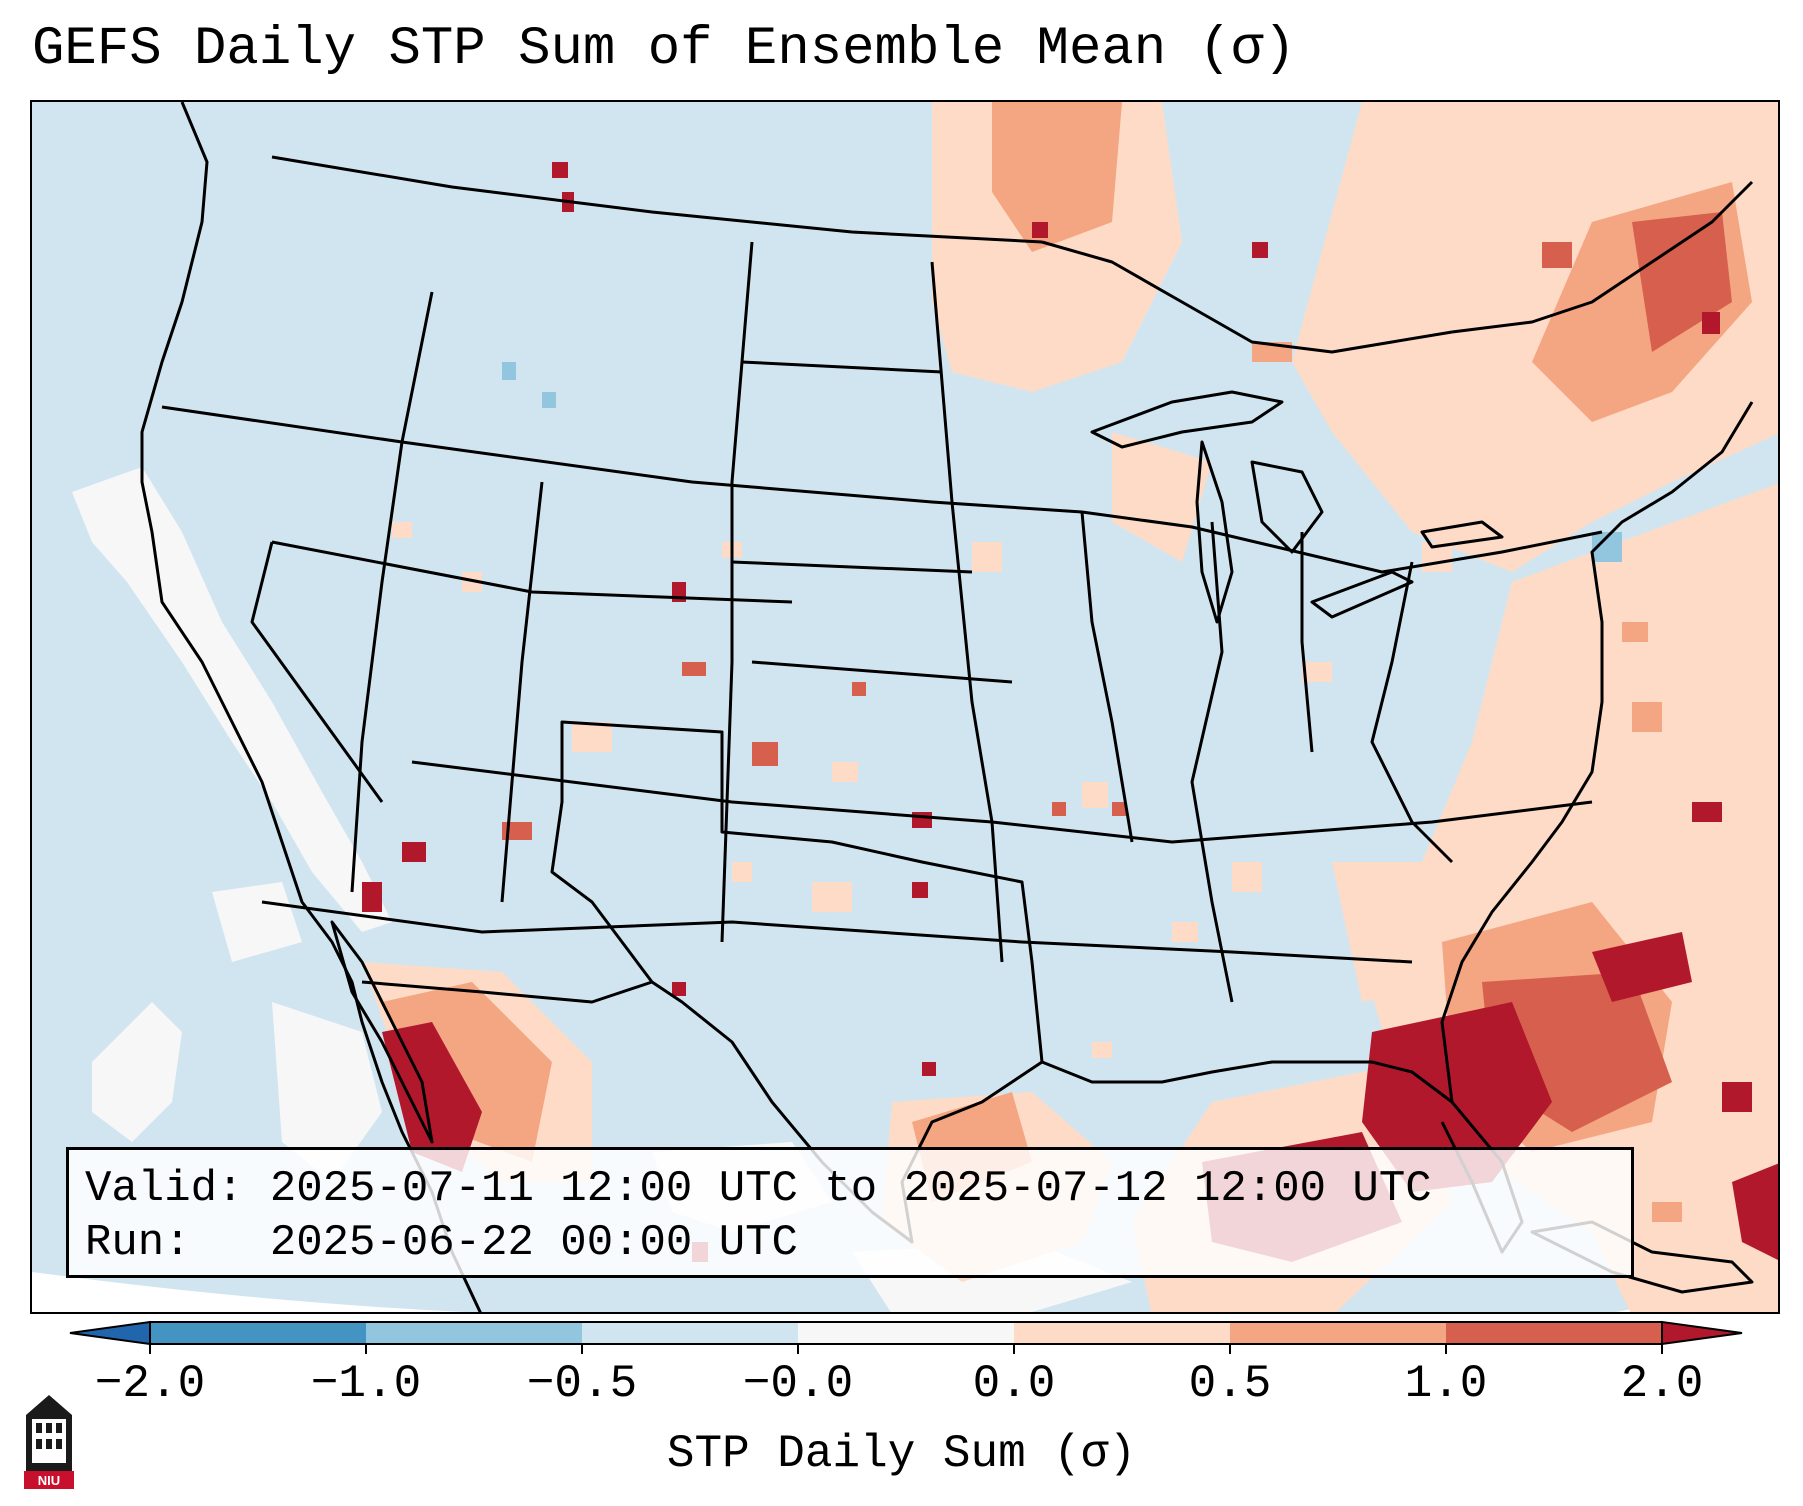 The width and height of the screenshot is (1803, 1506). Describe the element at coordinates (901, 1454) in the screenshot. I see `colorbar-label: STP Daily Sum (σ)` at that location.